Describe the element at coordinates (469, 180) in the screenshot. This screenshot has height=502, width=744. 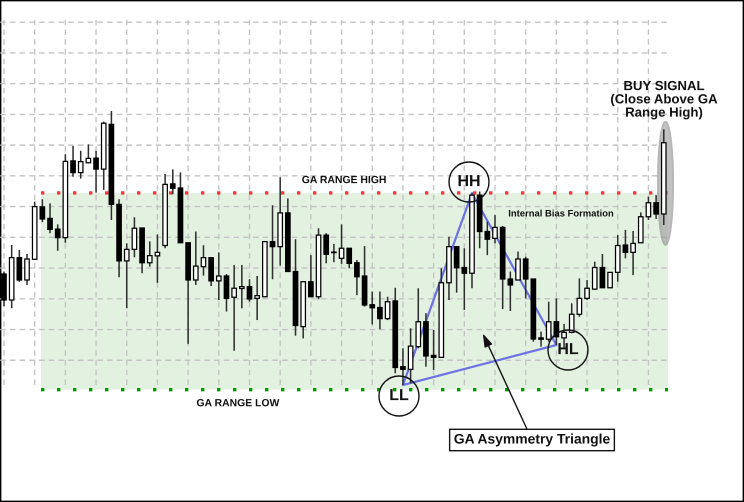
I see `annotation: HH` at that location.